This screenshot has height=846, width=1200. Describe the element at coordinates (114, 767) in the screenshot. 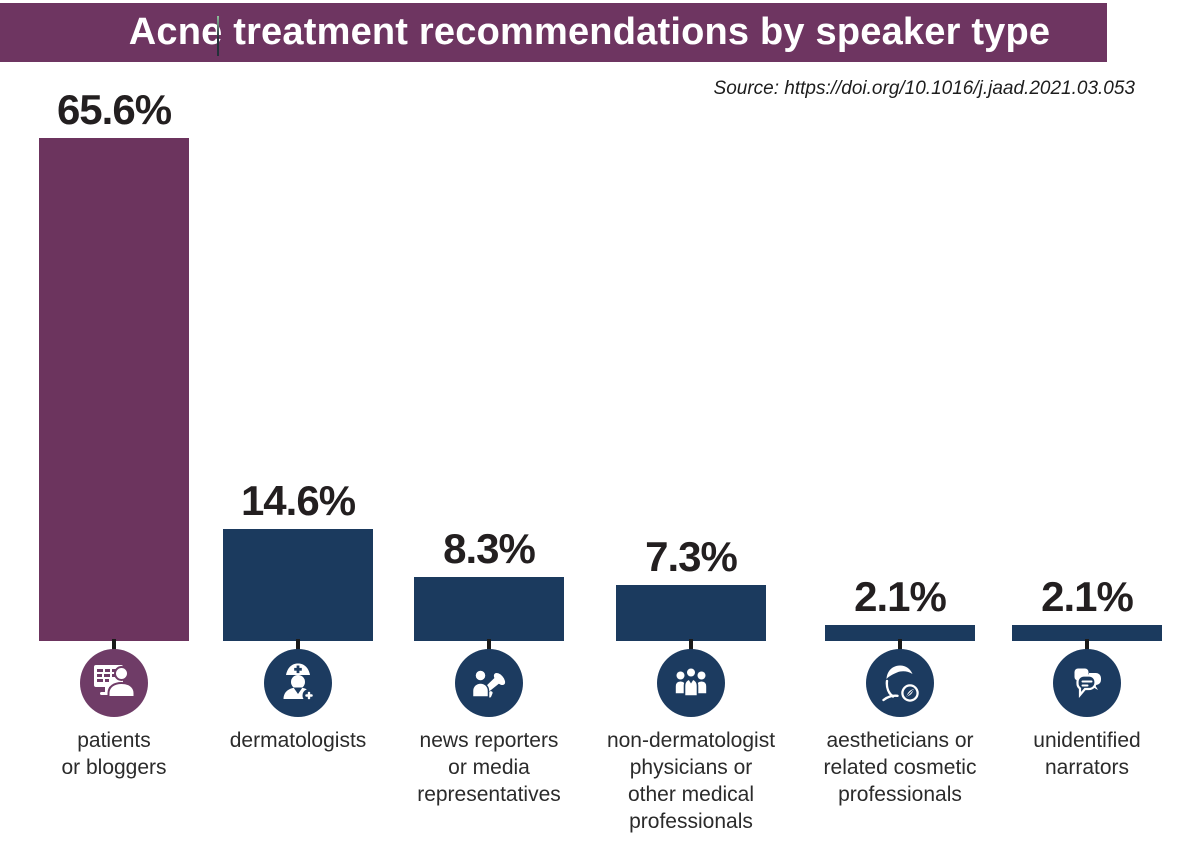

I see `category-line: or bloggers` at that location.